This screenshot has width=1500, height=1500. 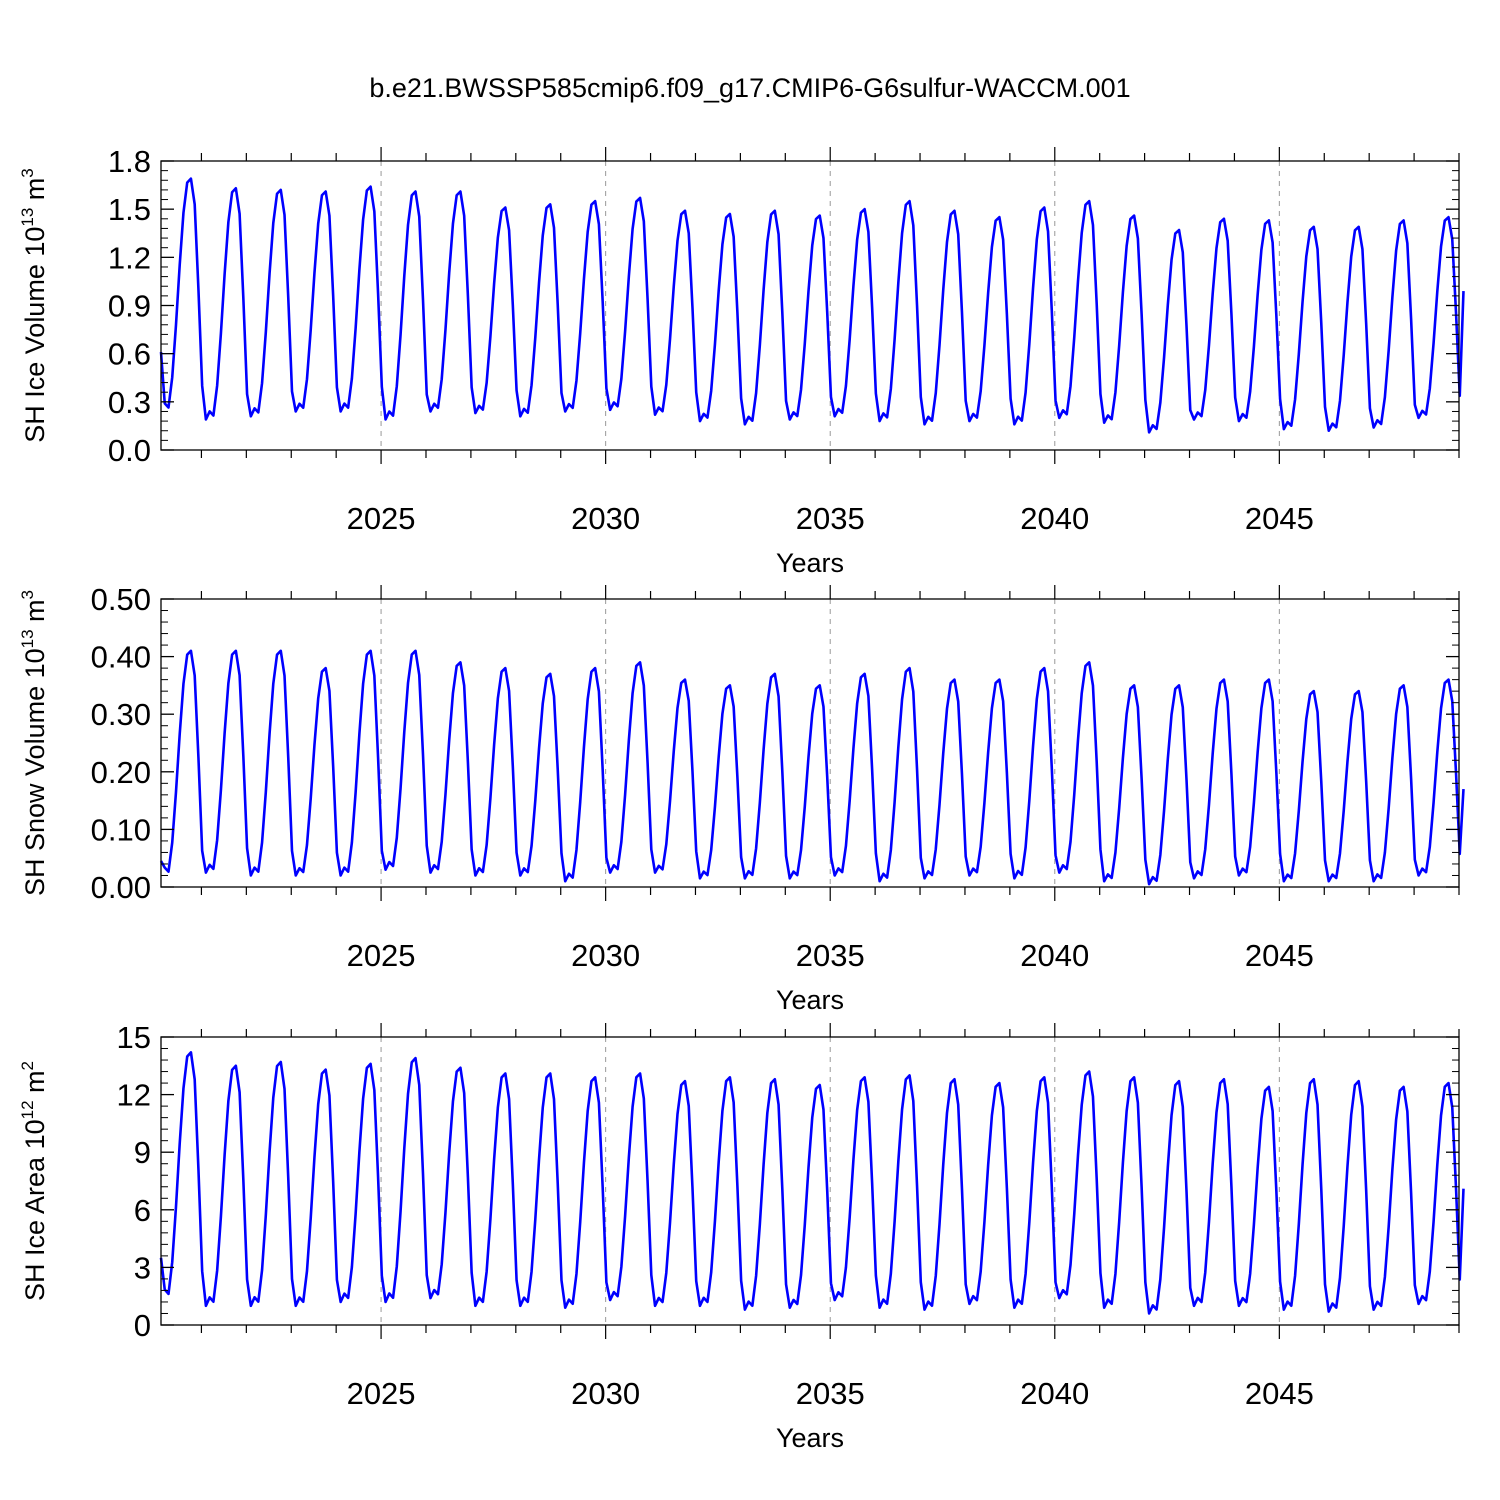 I want to click on y-tick-label: 1.2, so click(x=129, y=257).